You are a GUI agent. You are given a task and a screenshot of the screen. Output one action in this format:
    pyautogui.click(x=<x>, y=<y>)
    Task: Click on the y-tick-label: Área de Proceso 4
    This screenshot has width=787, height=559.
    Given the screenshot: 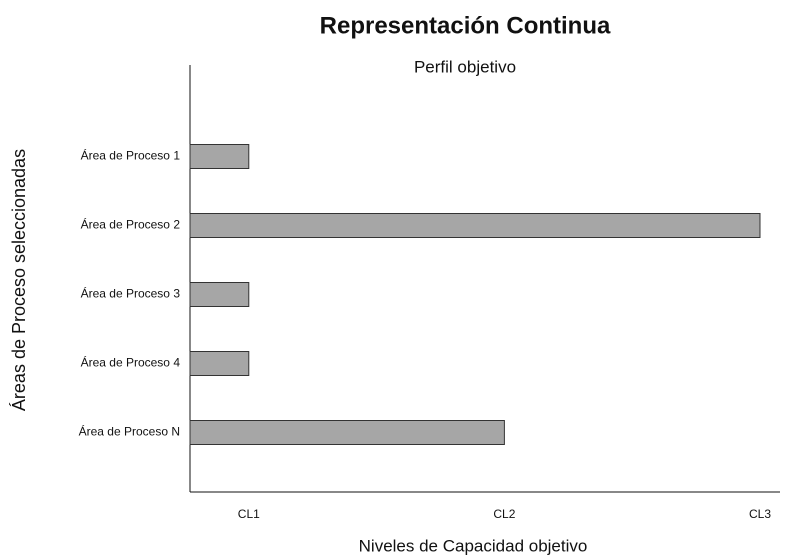 What is the action you would take?
    pyautogui.click(x=131, y=362)
    